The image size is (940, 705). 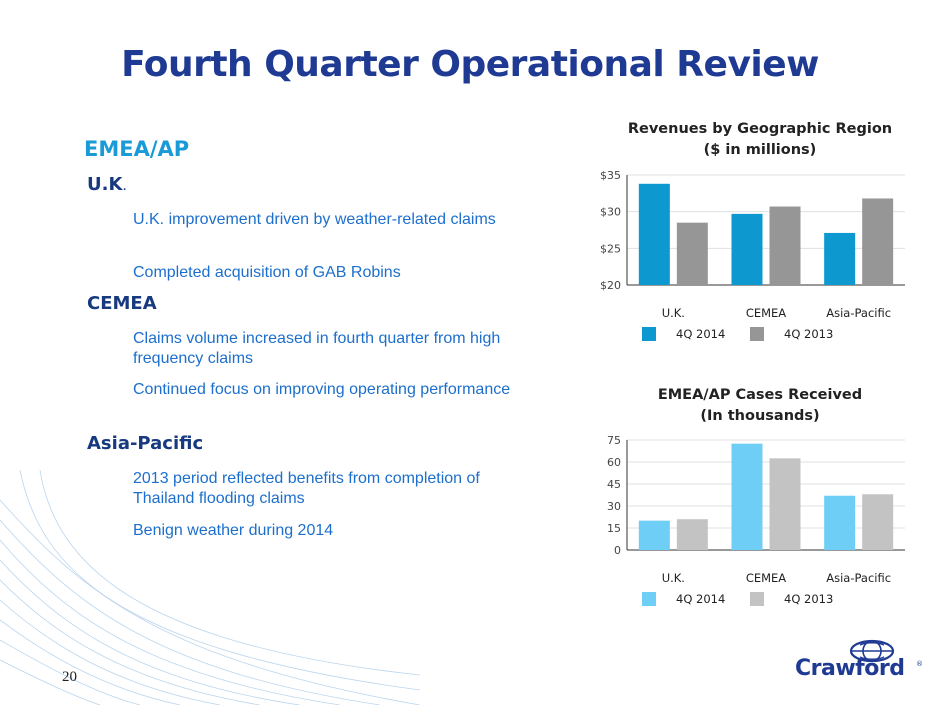 What do you see at coordinates (145, 443) in the screenshot?
I see `region-heading-asia-pacific: Asia-Pacific` at bounding box center [145, 443].